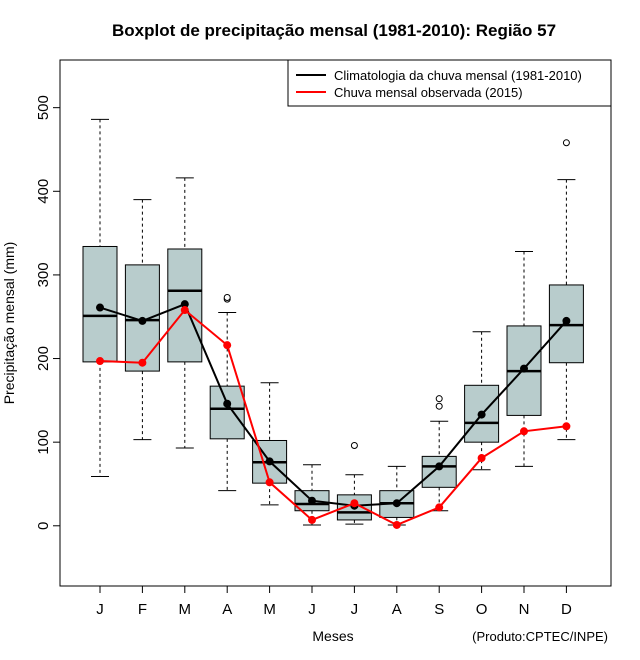 The image size is (640, 660). I want to click on legend-label-observed: Chuva mensal observada (2015), so click(428, 92).